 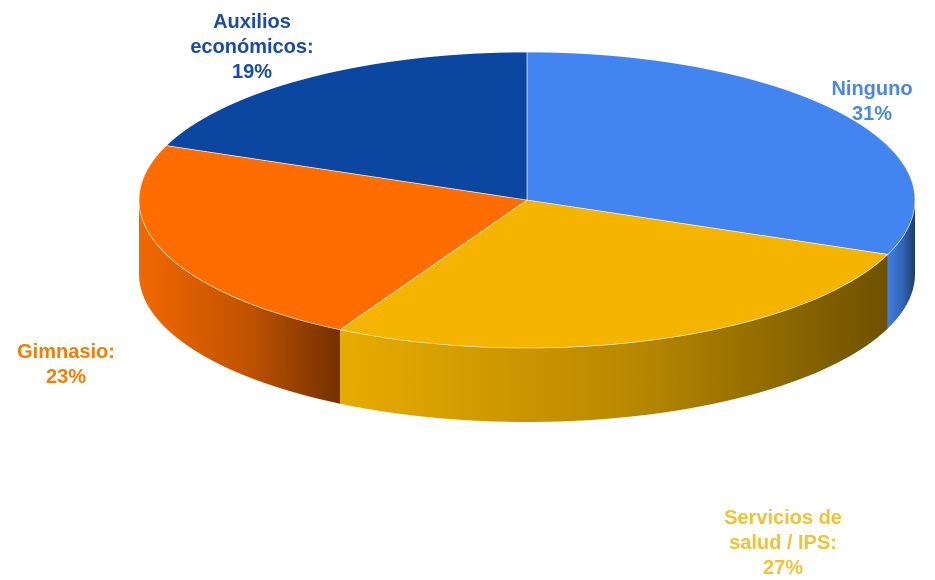 I want to click on slice-label-0: Ninguno 31%, so click(x=871, y=101).